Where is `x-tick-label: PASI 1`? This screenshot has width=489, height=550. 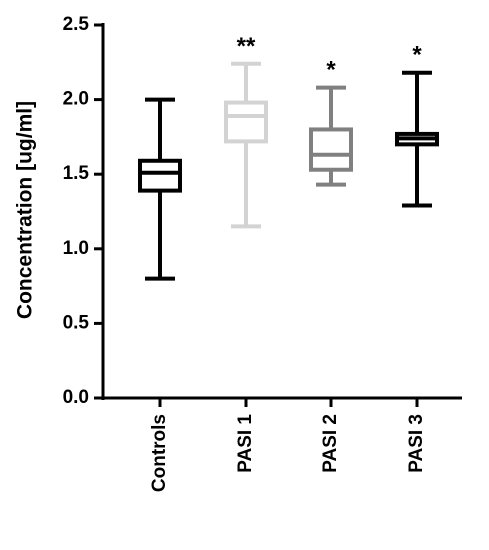 x-tick-label: PASI 1 is located at coordinates (245, 443).